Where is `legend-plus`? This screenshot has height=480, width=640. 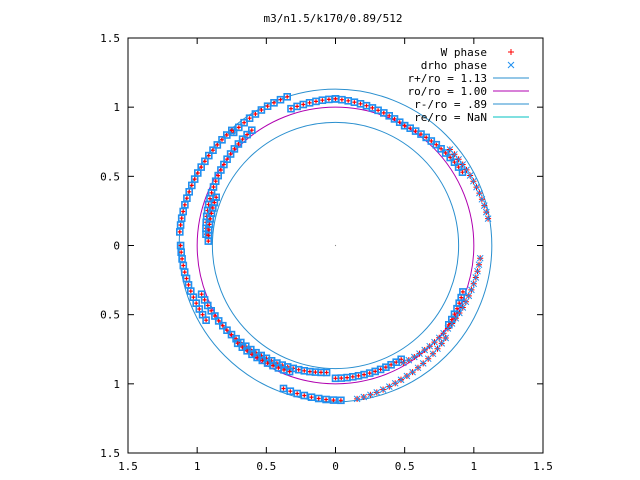 legend-plus is located at coordinates (511, 52).